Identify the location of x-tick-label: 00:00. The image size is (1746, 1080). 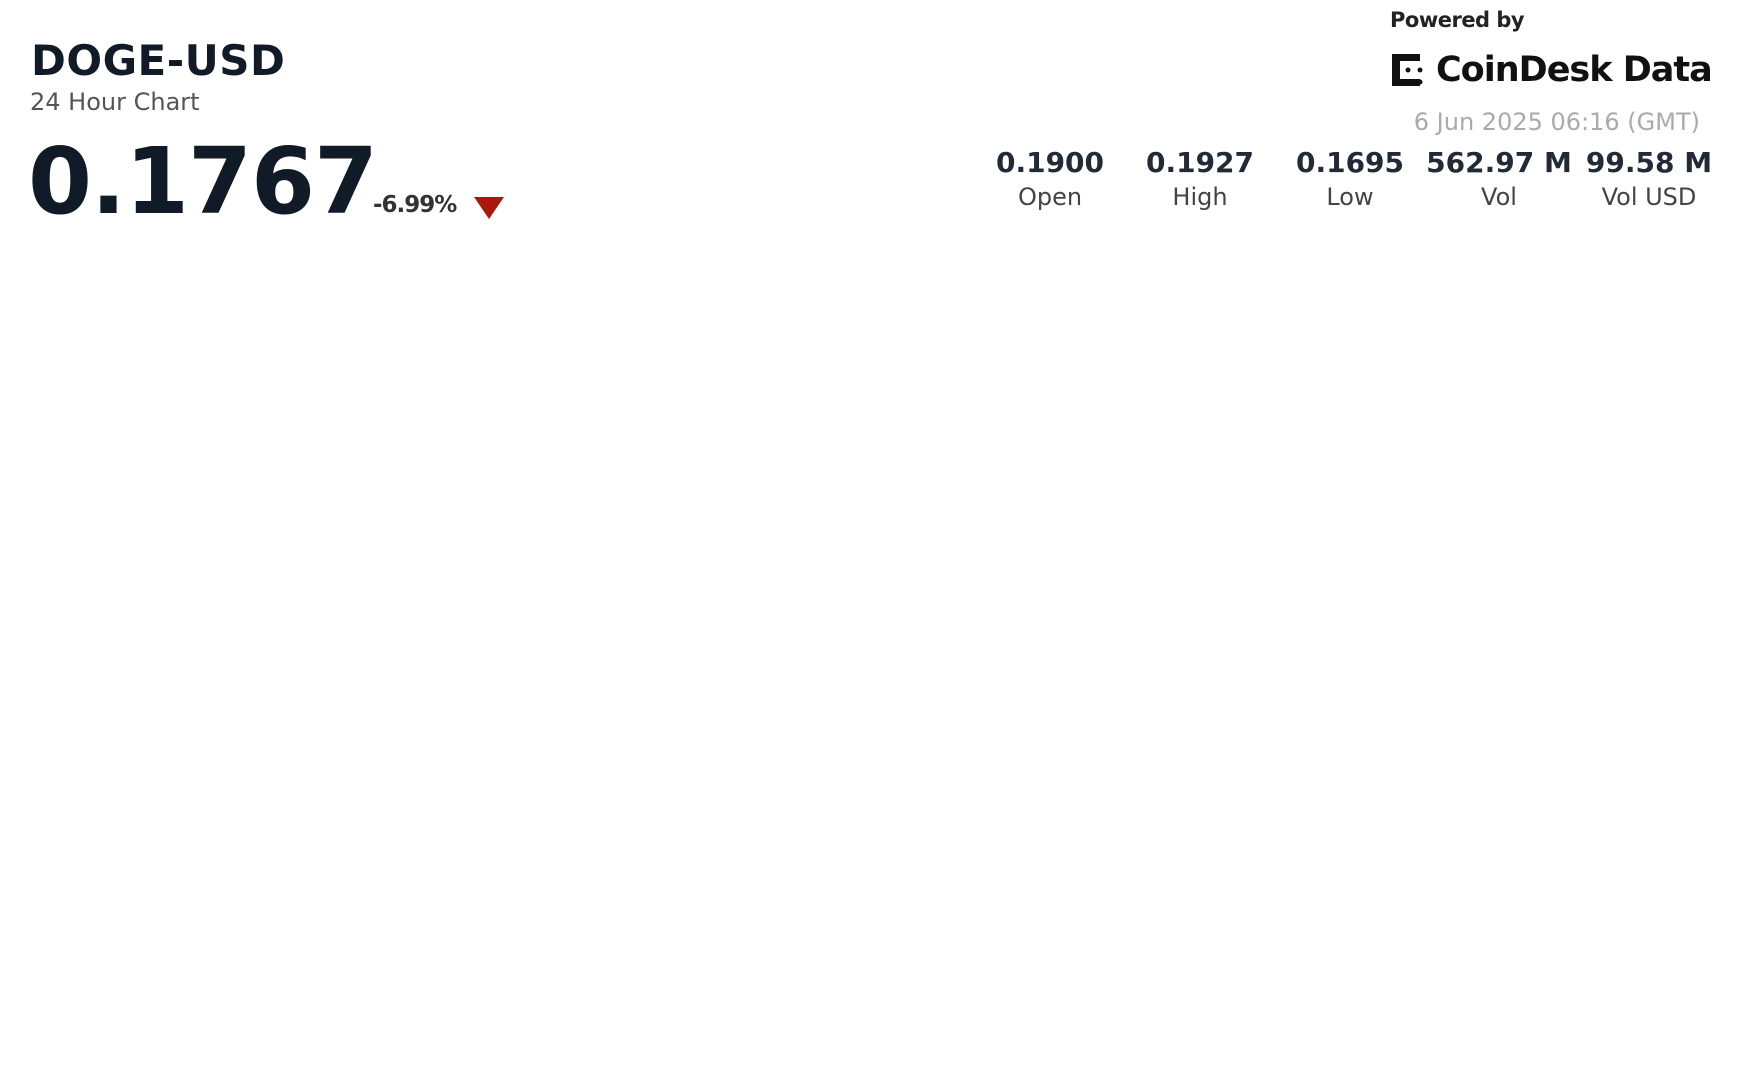
(1291, 846).